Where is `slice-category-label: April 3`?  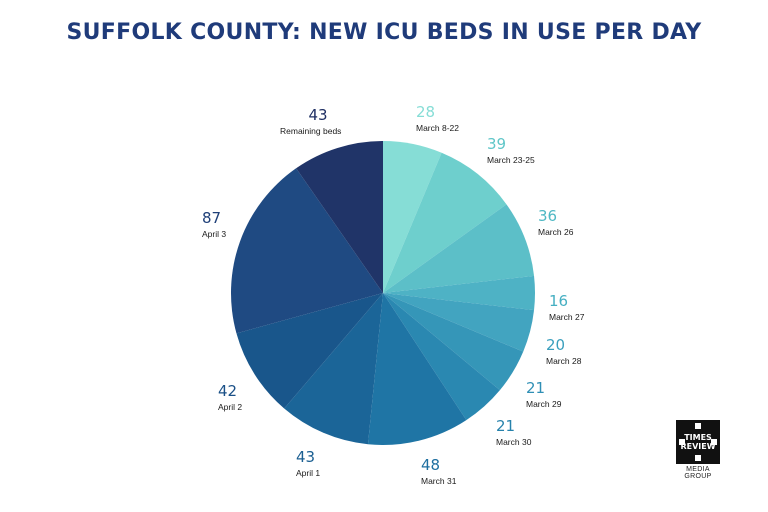
slice-category-label: April 3 is located at coordinates (214, 234).